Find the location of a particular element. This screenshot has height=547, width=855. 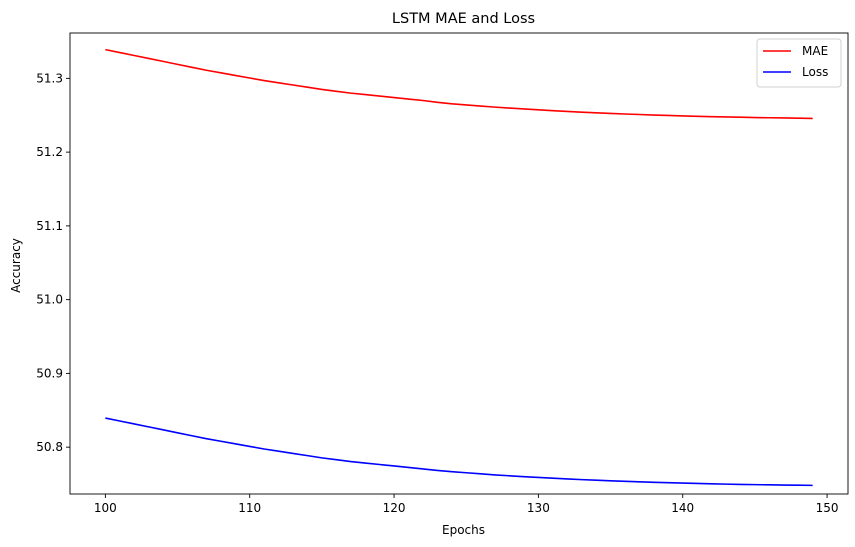

y-tick-label: 50.9 is located at coordinates (49, 373).